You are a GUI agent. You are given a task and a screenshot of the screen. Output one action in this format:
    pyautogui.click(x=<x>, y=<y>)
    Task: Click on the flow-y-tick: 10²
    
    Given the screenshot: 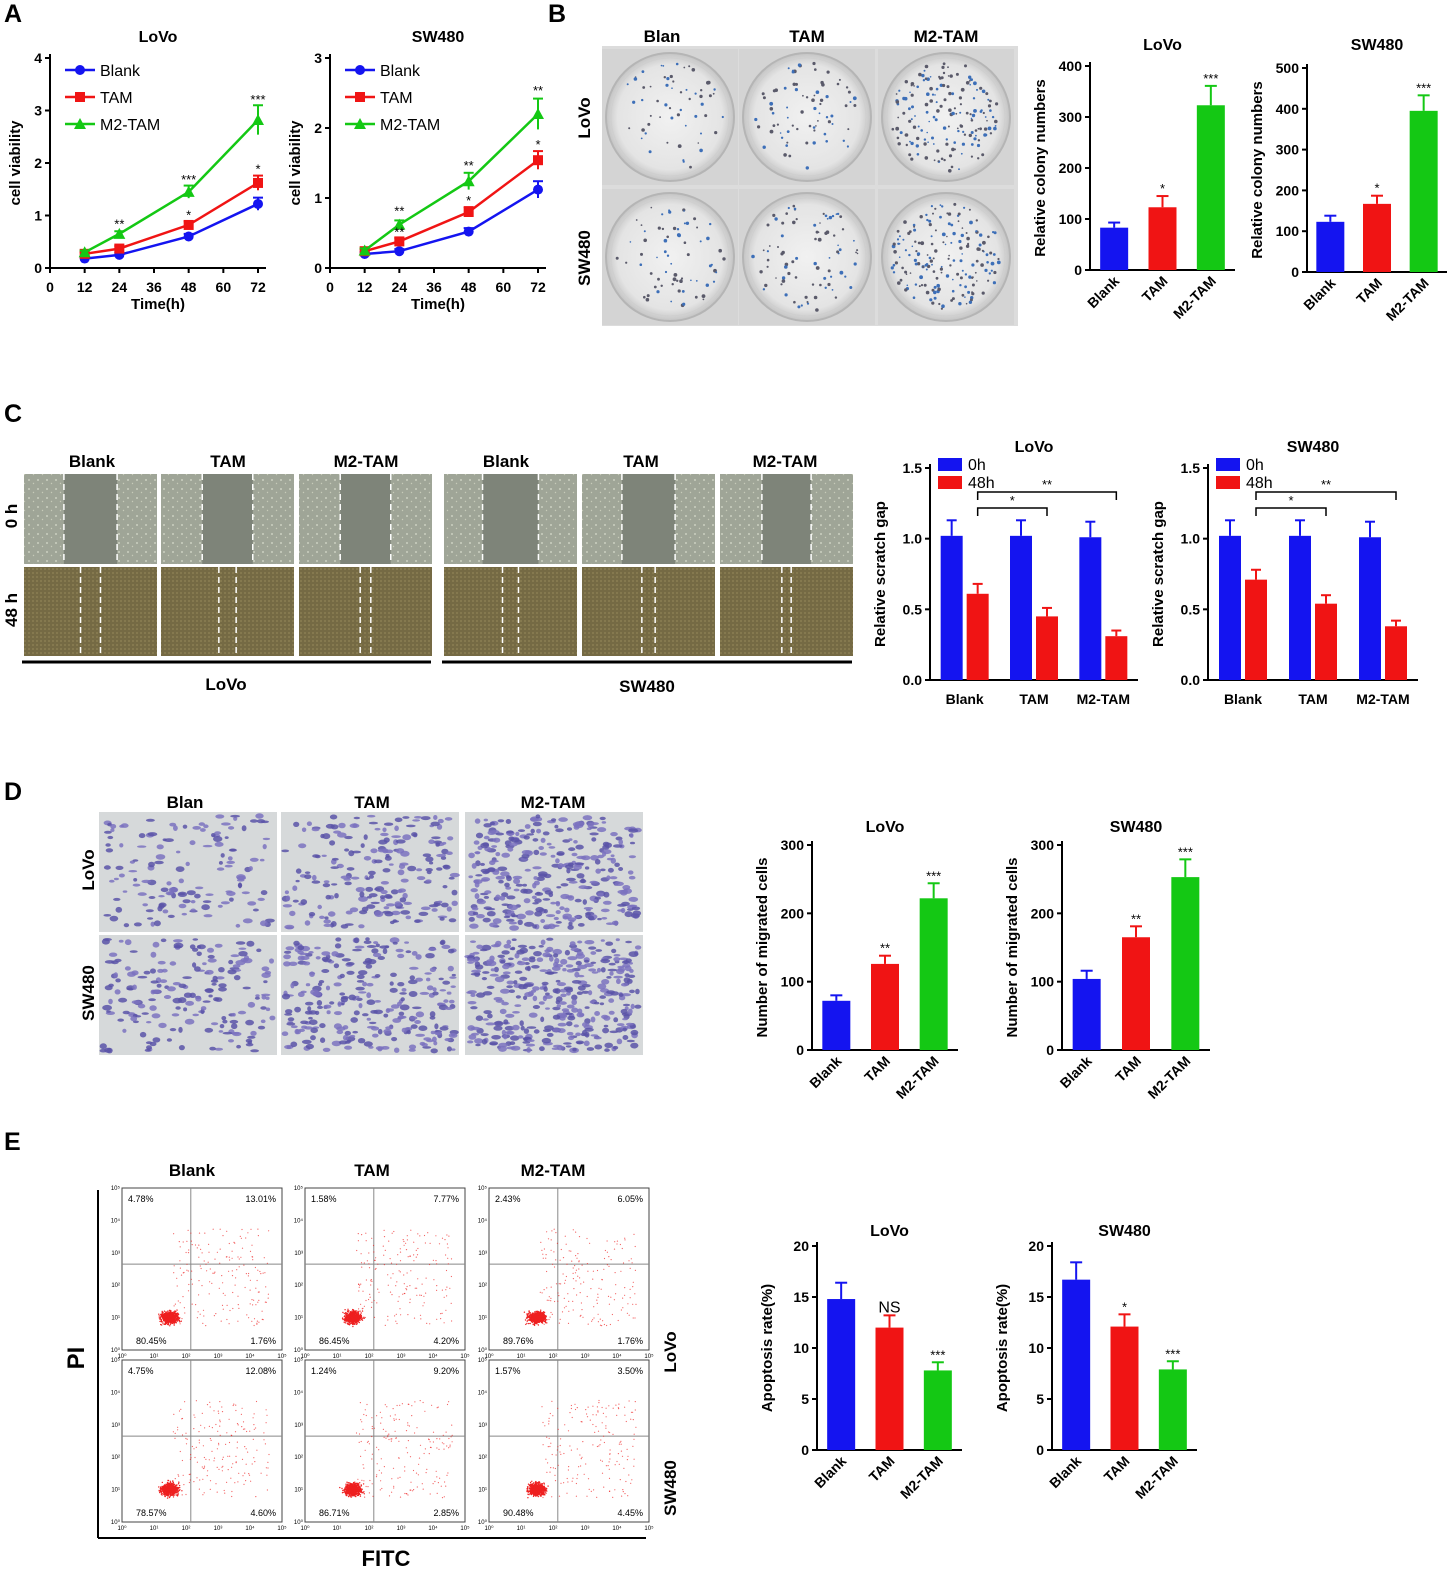 What is the action you would take?
    pyautogui.click(x=298, y=1286)
    